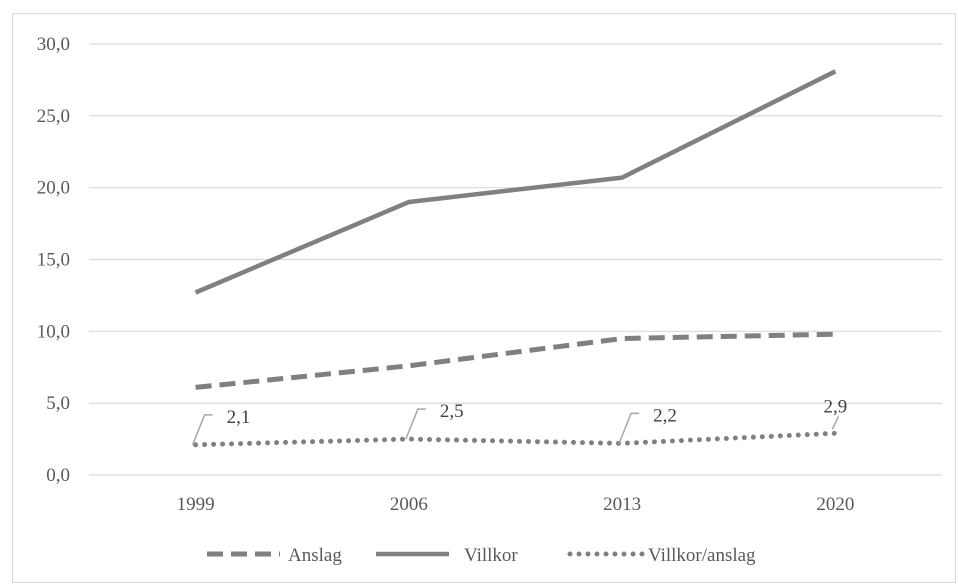 The image size is (958, 585). Describe the element at coordinates (196, 504) in the screenshot. I see `x-tick-label: 1999` at that location.